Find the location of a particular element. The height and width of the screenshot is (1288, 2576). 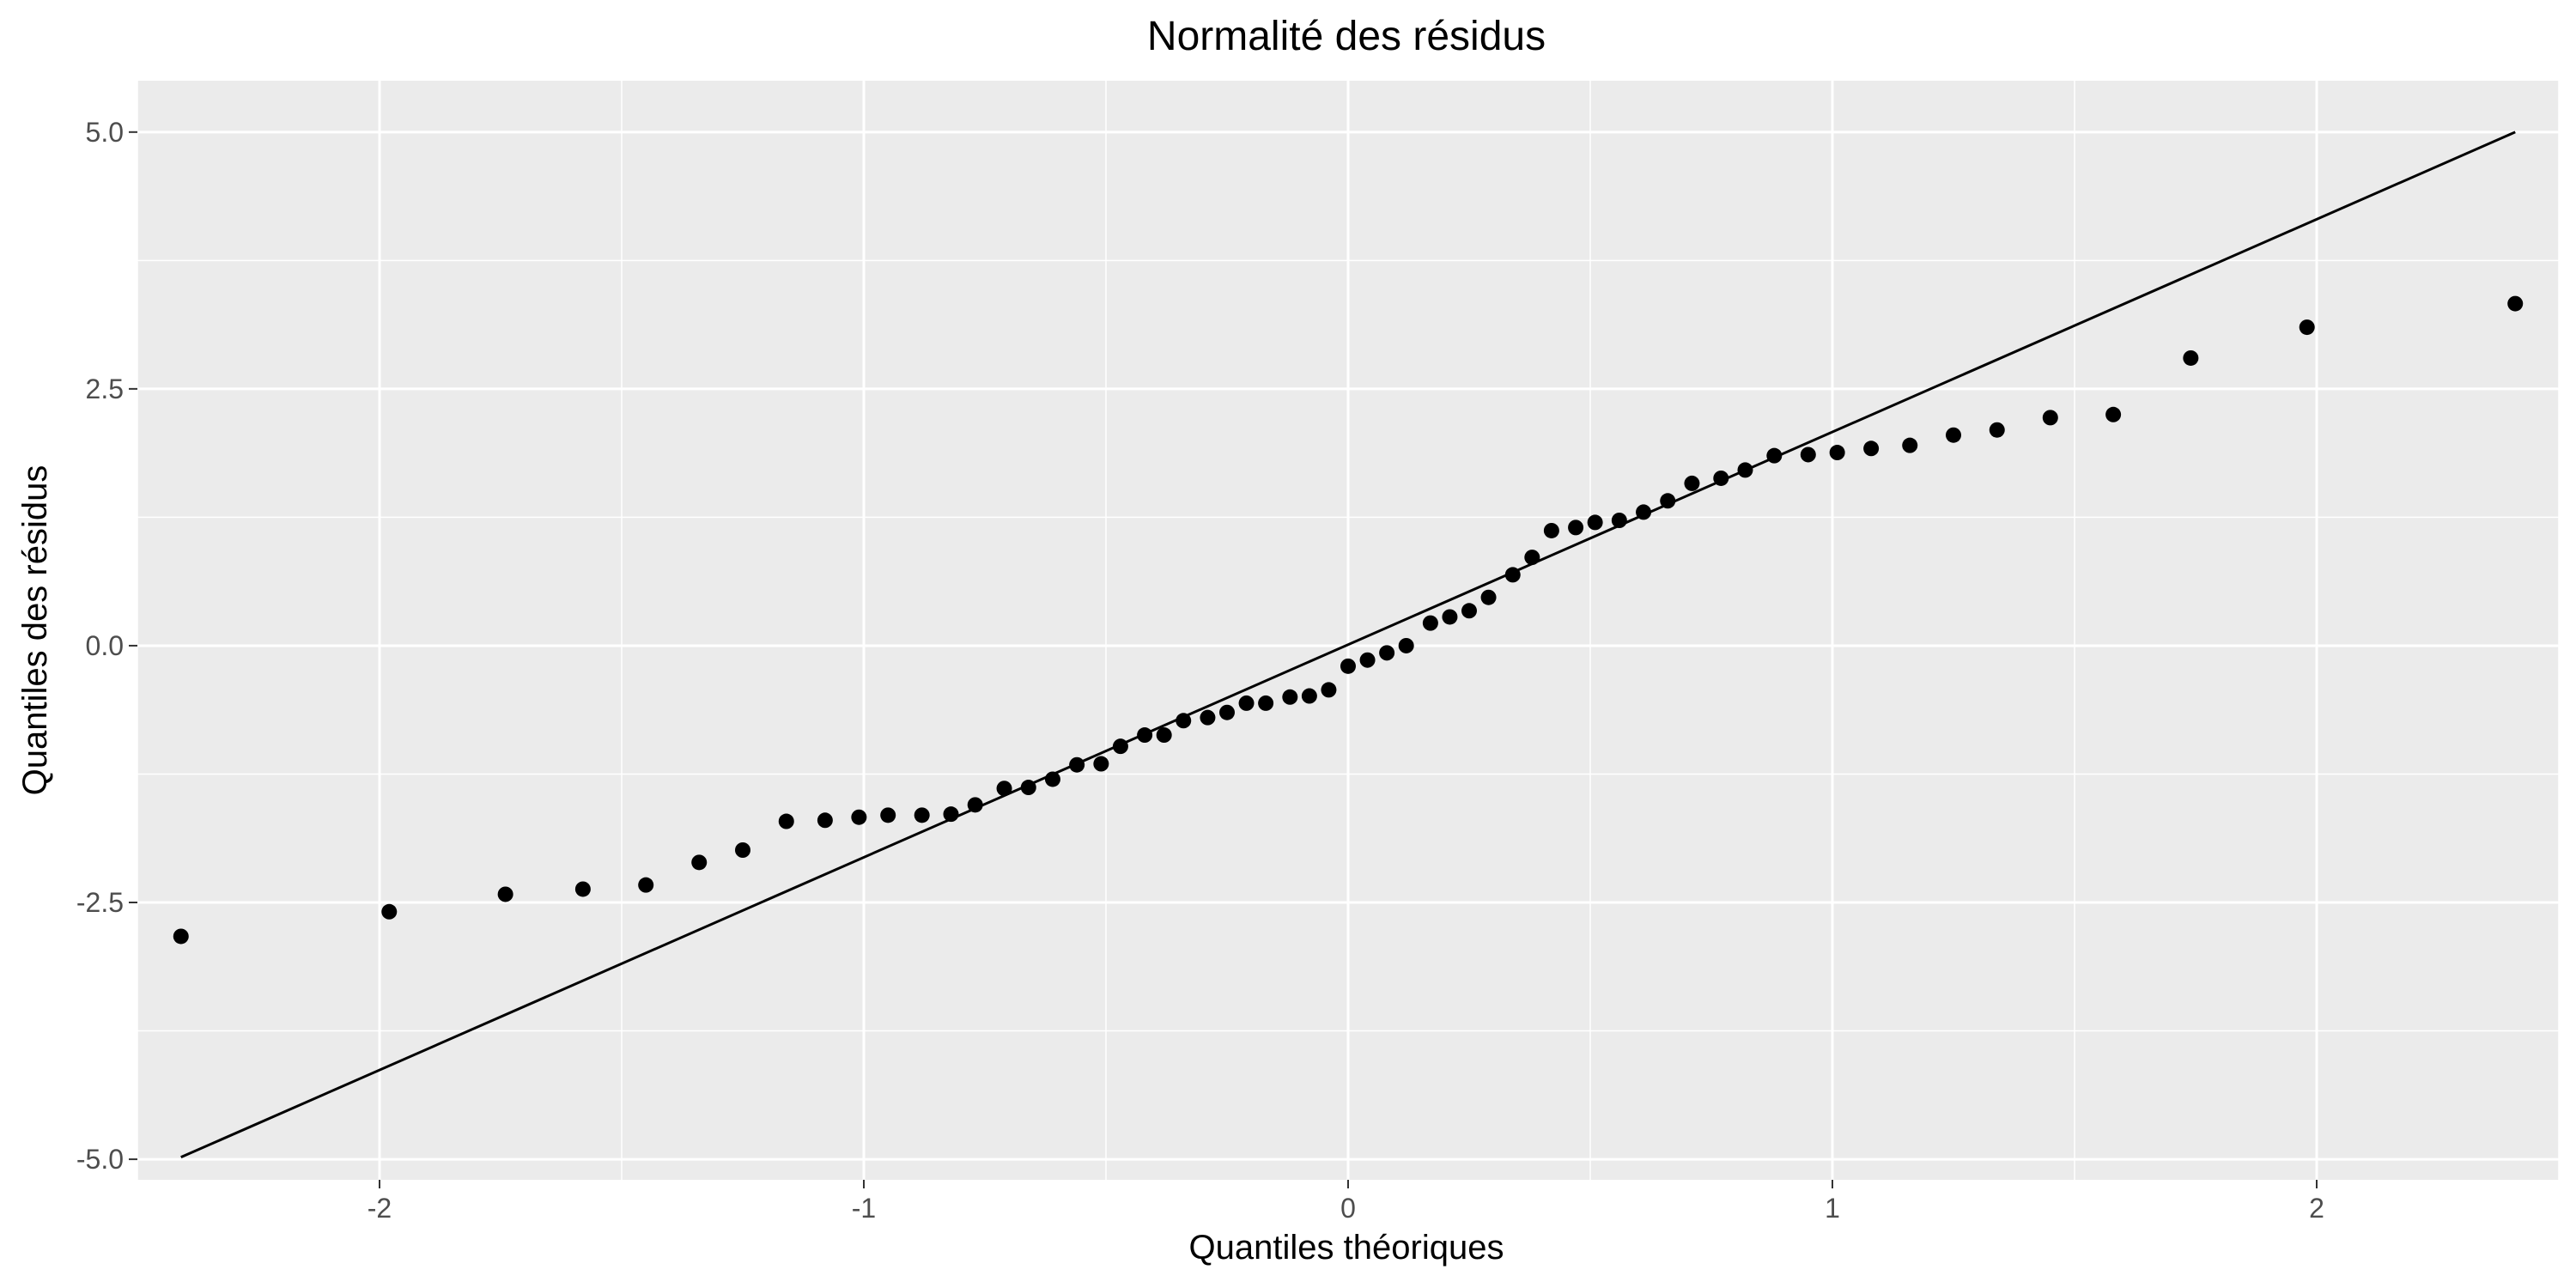

y-tick-label: 0.0 is located at coordinates (105, 645).